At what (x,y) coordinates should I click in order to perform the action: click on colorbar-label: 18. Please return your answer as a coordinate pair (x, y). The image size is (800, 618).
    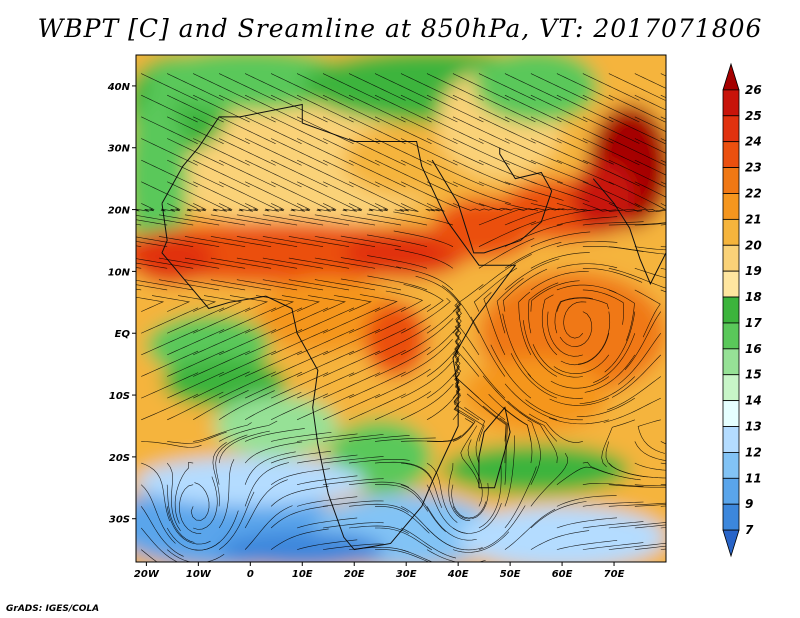
    Looking at the image, I should click on (753, 297).